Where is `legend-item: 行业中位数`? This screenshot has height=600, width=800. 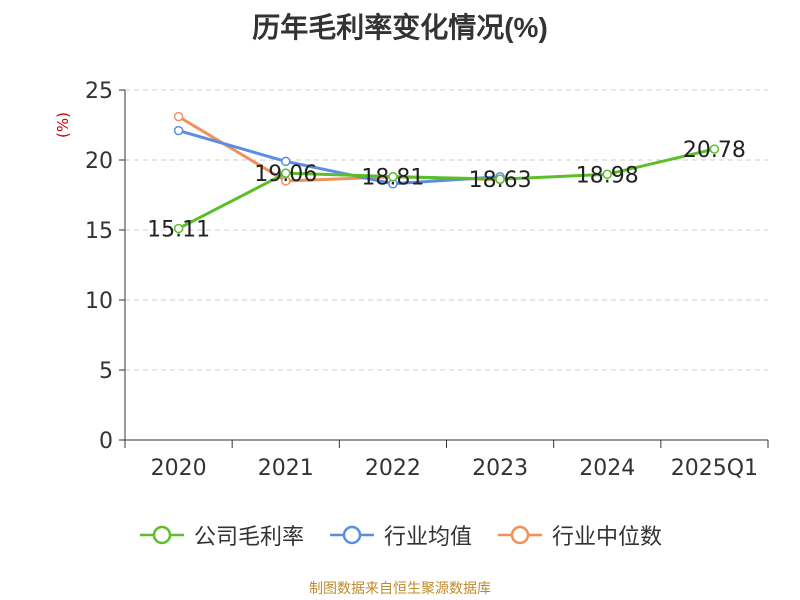 legend-item: 行业中位数 is located at coordinates (579, 535).